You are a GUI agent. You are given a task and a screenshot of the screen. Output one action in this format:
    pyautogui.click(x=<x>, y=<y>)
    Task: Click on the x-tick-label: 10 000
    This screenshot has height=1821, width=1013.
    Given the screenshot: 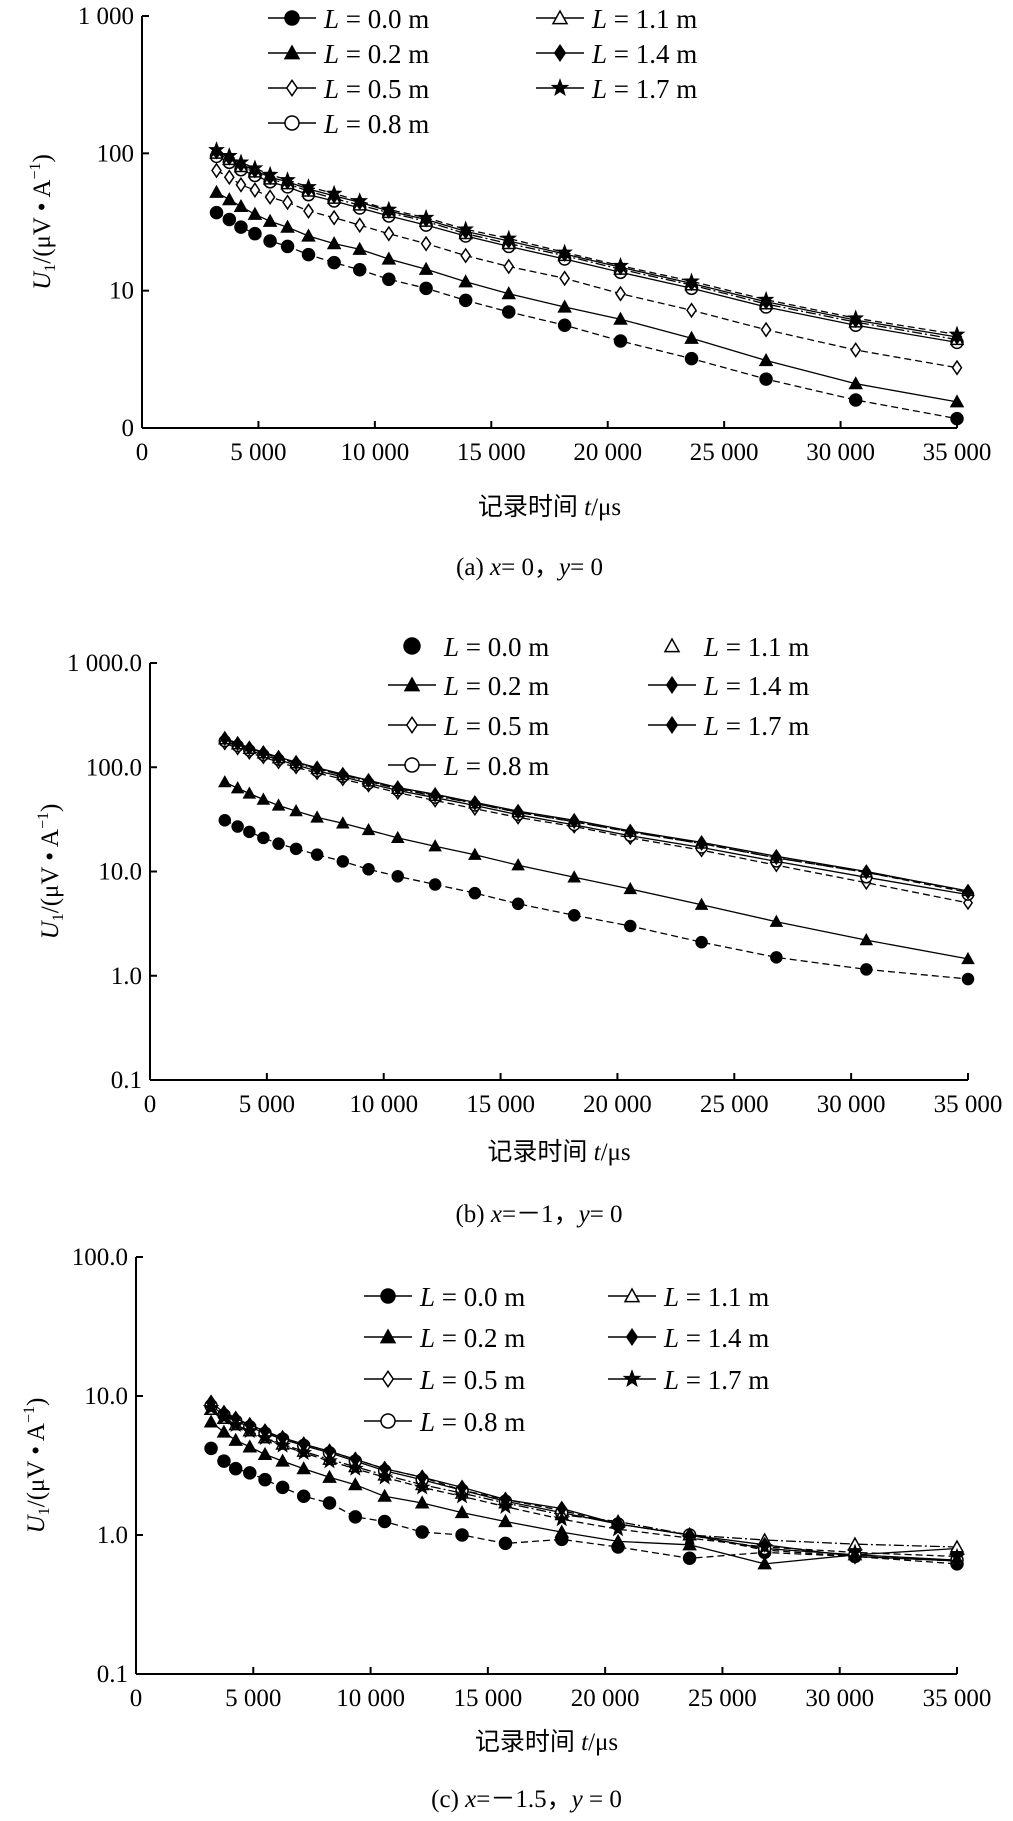 What is the action you would take?
    pyautogui.click(x=374, y=452)
    